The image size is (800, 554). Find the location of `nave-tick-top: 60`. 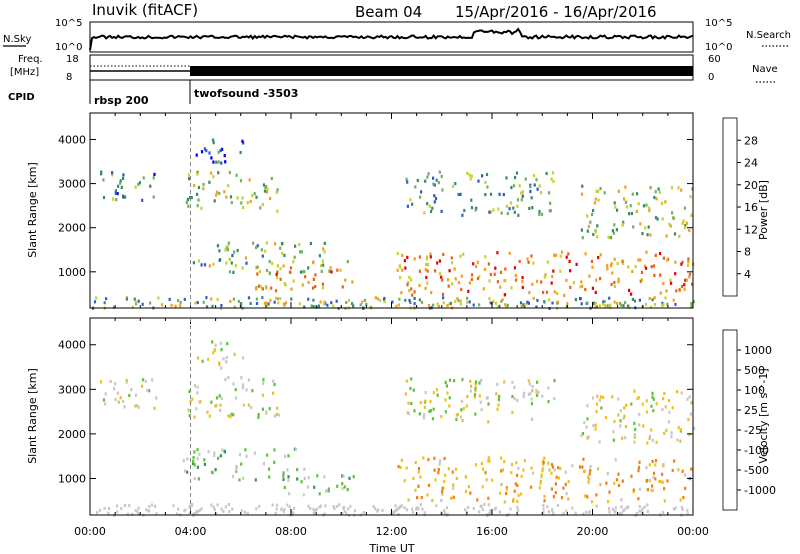

nave-tick-top: 60 is located at coordinates (714, 59).